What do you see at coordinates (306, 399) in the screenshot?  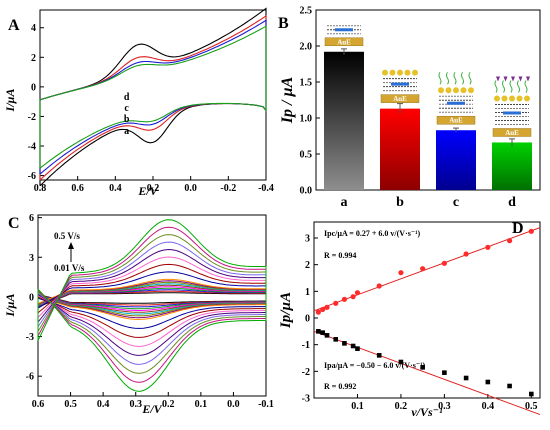 I see `y-tick-label-d: -3` at bounding box center [306, 399].